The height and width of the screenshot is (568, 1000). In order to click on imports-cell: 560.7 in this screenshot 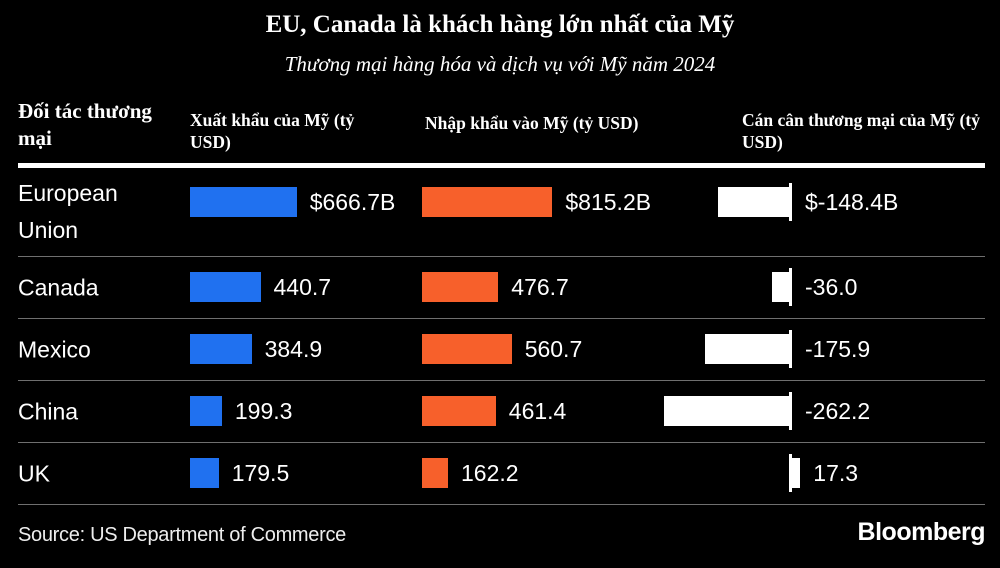, I will do `click(502, 349)`.